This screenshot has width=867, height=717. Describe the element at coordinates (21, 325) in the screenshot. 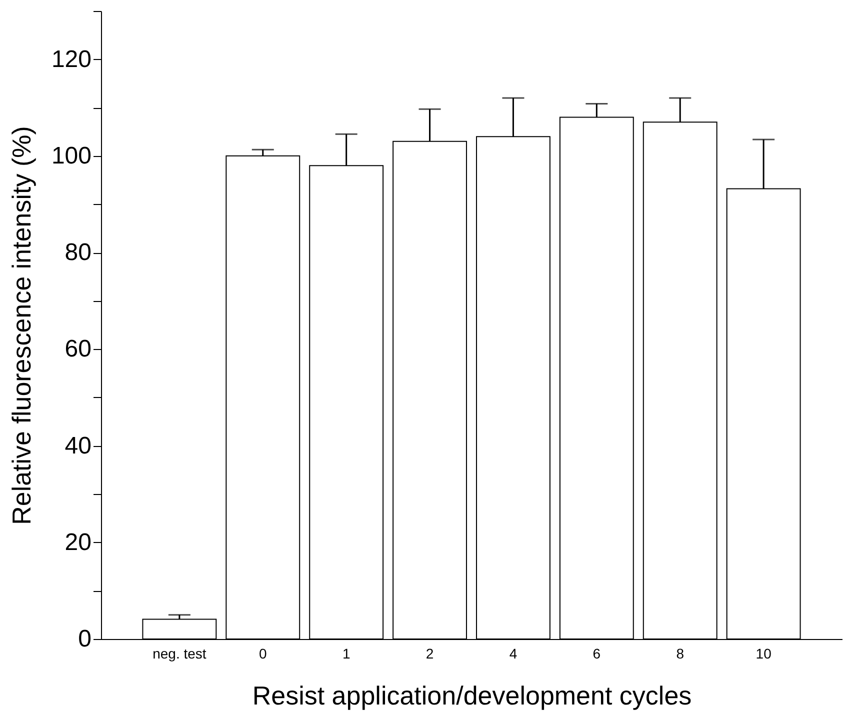

I see `y-axis-title: Relative fluorescence intensity (%)` at that location.